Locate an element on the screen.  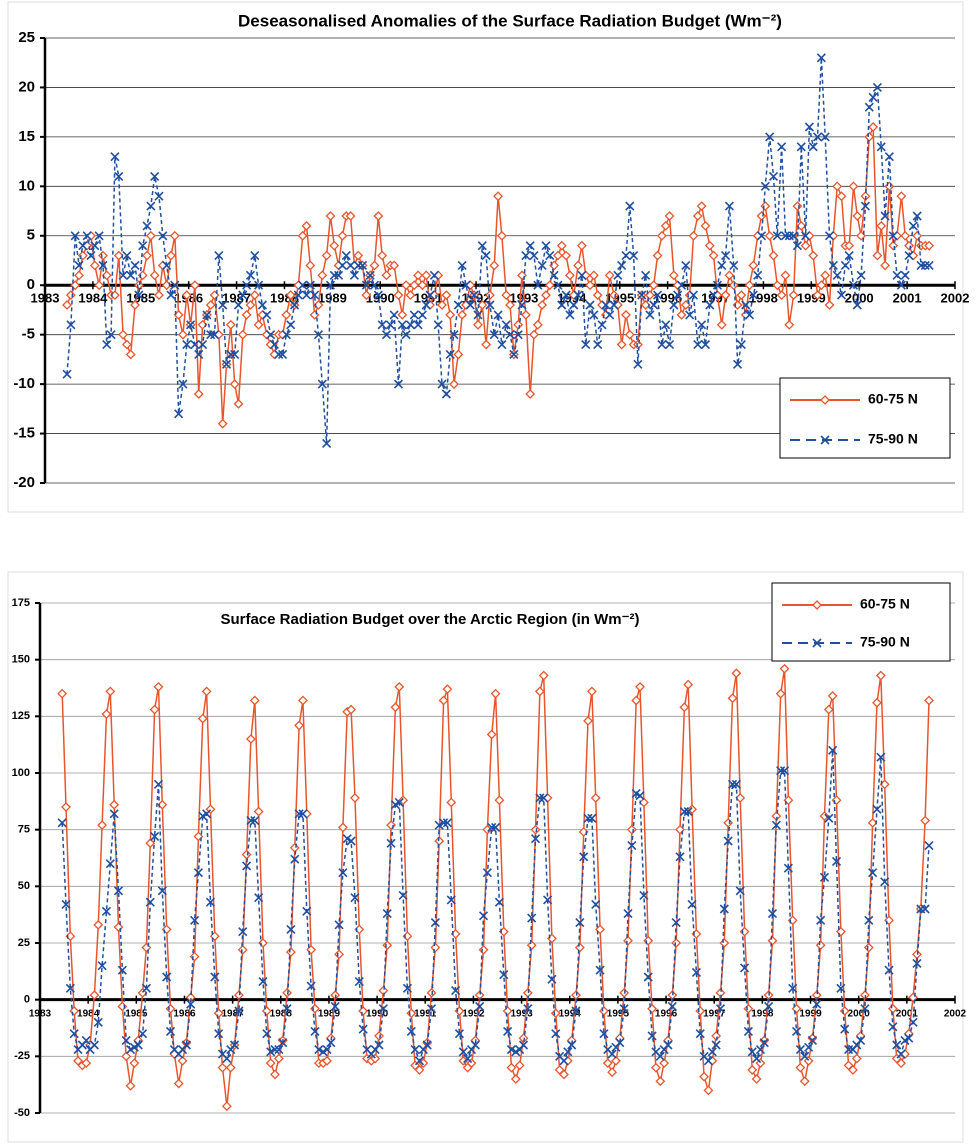
x-tick-label: 1997 is located at coordinates (714, 1013).